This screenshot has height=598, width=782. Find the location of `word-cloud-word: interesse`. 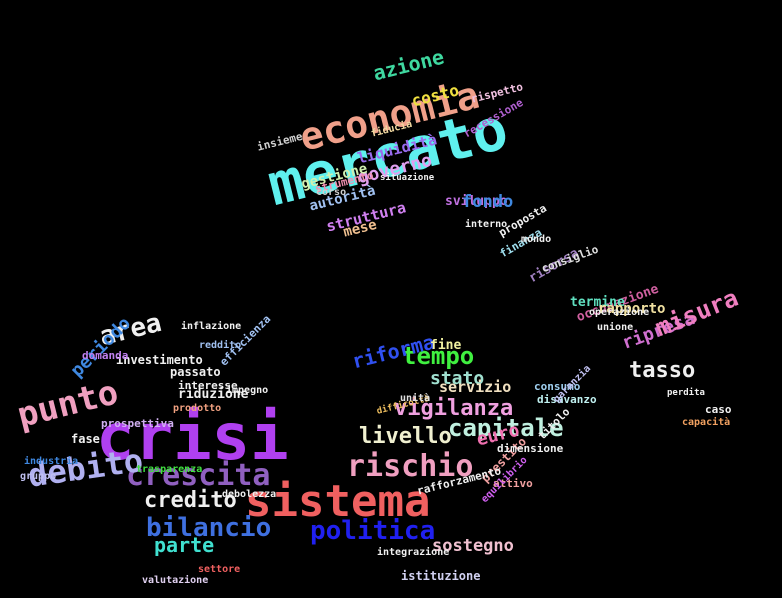

word-cloud-word: interesse is located at coordinates (208, 385).